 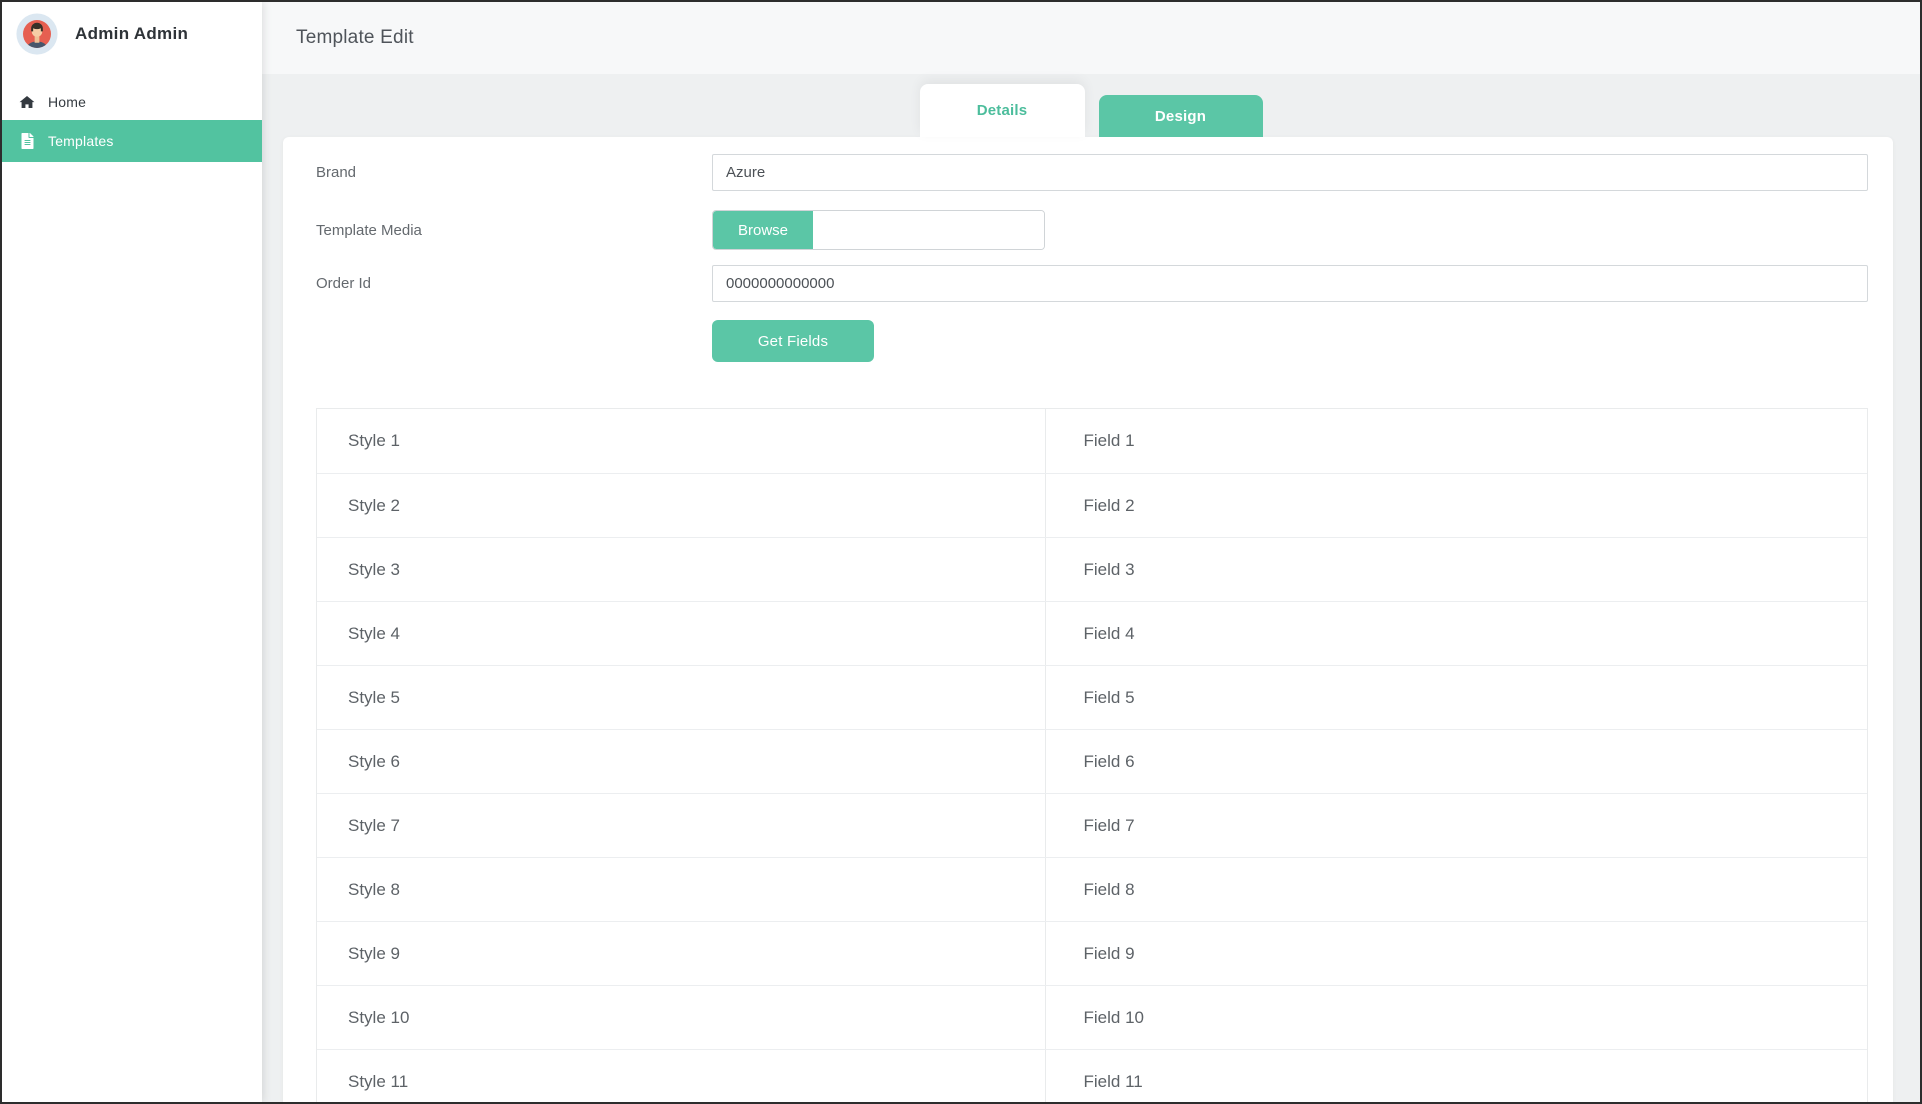 I want to click on table-row: Style 11 Field 11, so click(x=1092, y=1075).